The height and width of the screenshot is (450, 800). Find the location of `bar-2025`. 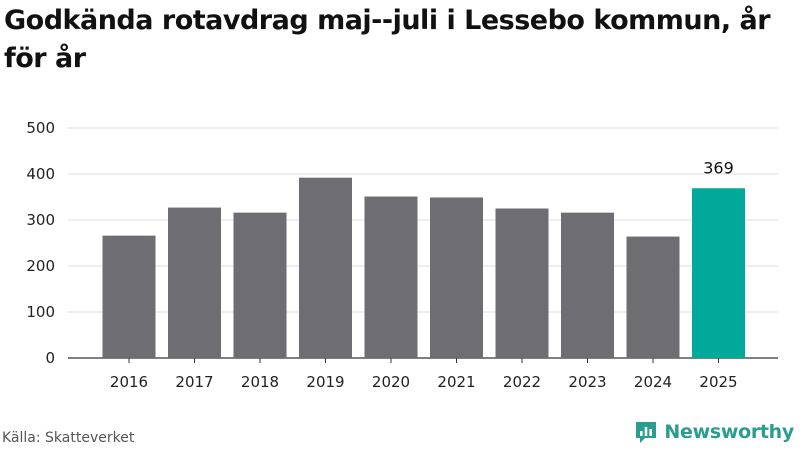

bar-2025 is located at coordinates (718, 273).